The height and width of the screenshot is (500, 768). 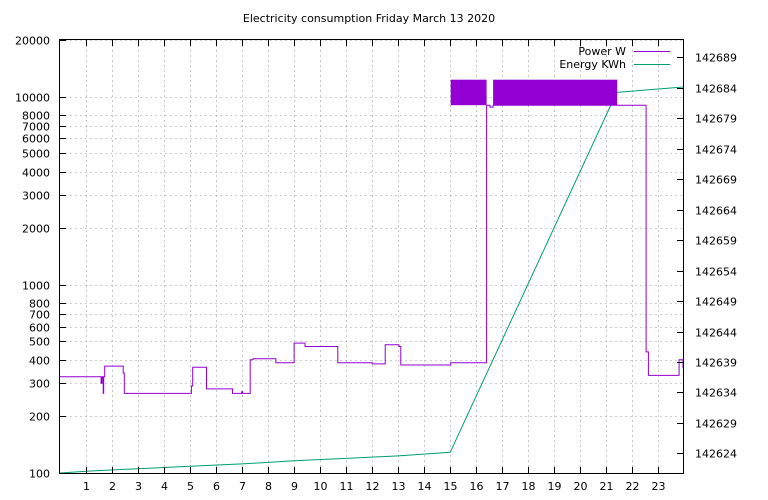 I want to click on y2-tick-label: 142624, so click(x=716, y=454).